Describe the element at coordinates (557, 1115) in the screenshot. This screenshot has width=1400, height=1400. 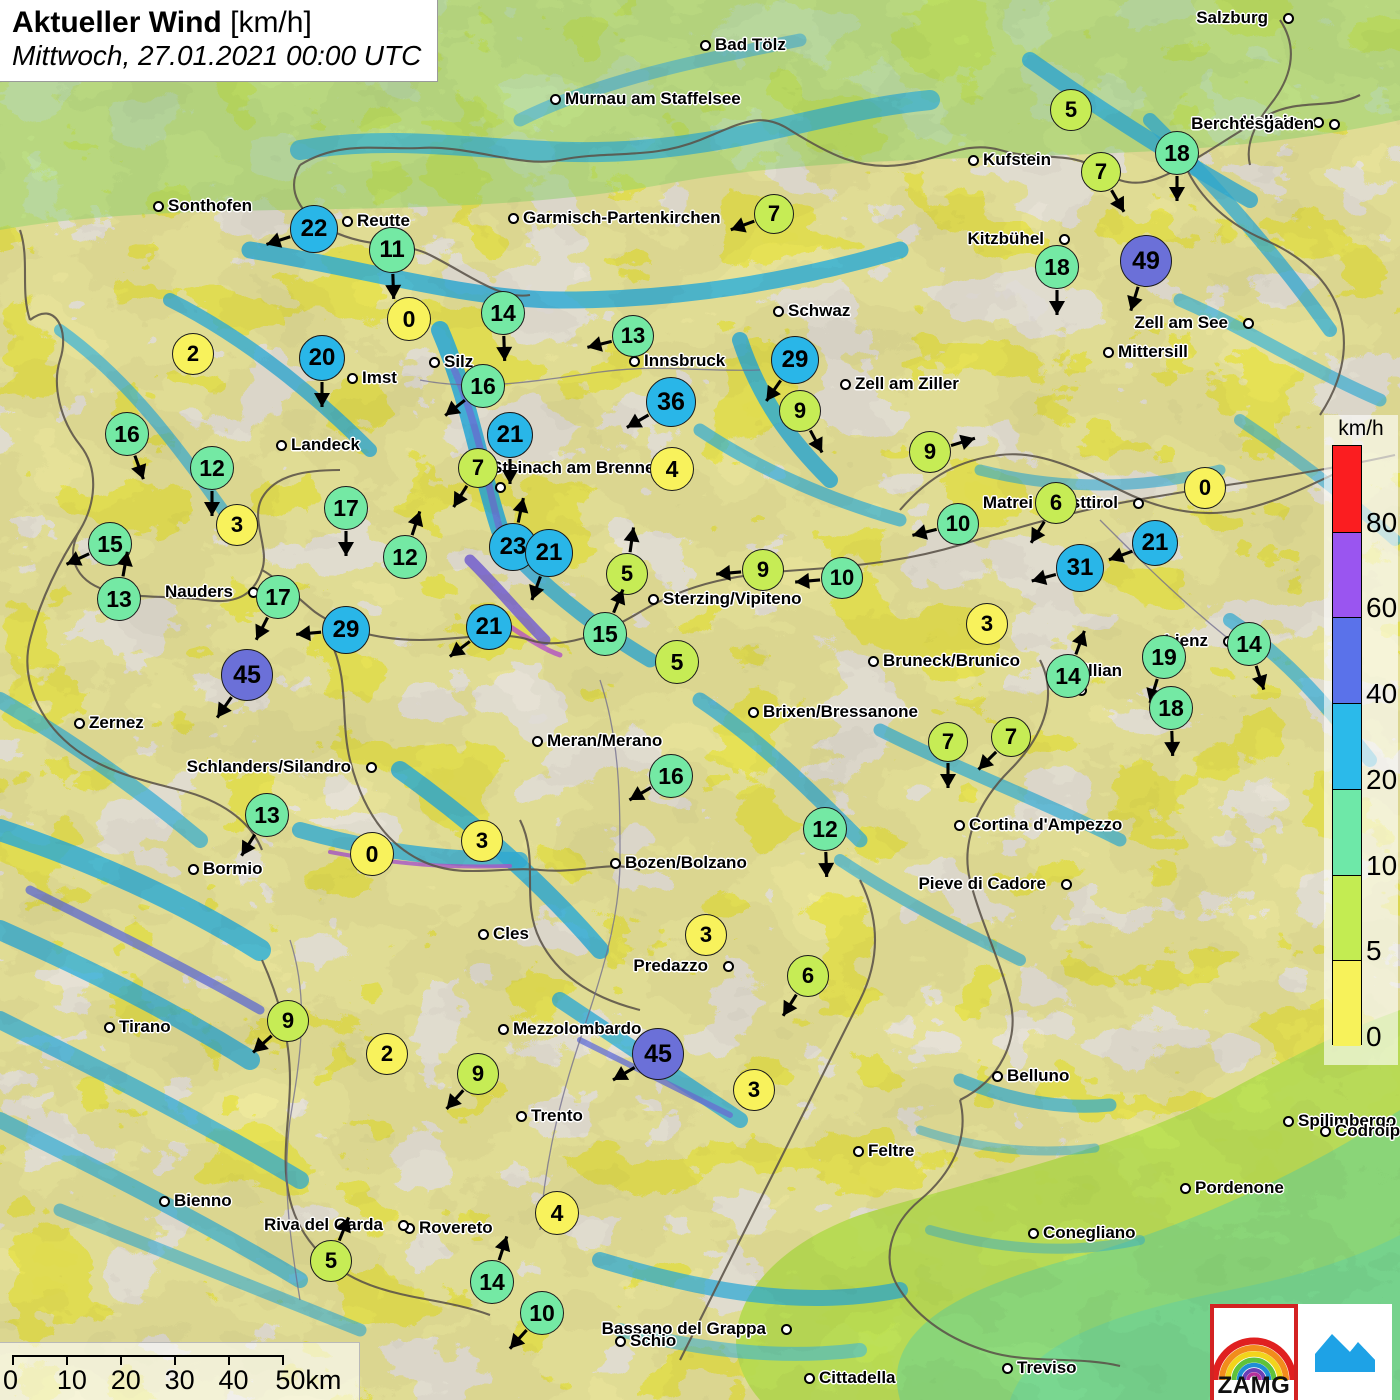
I see `city-label: Trento` at that location.